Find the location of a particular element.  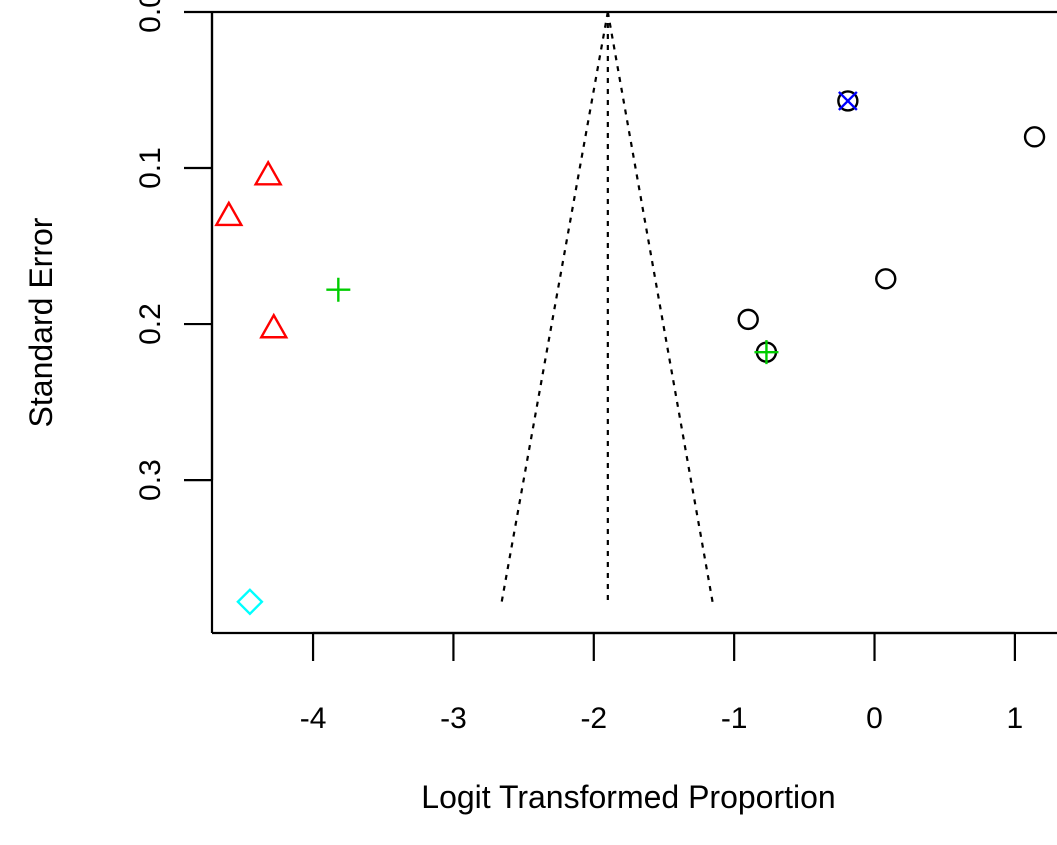

funnel-right-line is located at coordinates (660, 308).